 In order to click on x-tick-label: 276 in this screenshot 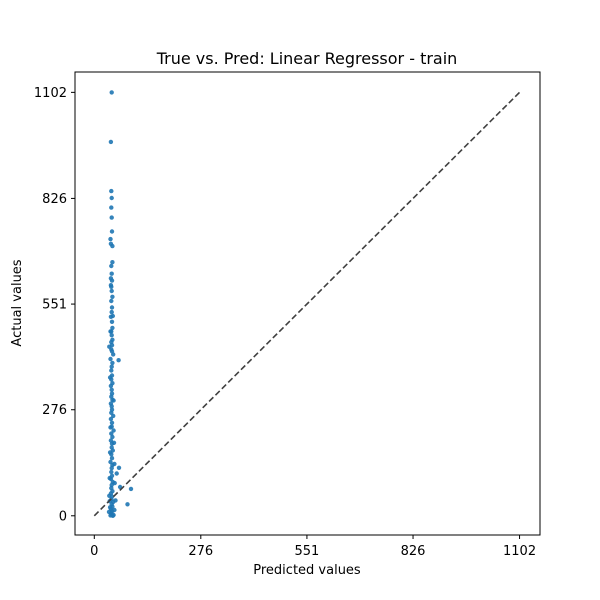, I will do `click(200, 551)`.